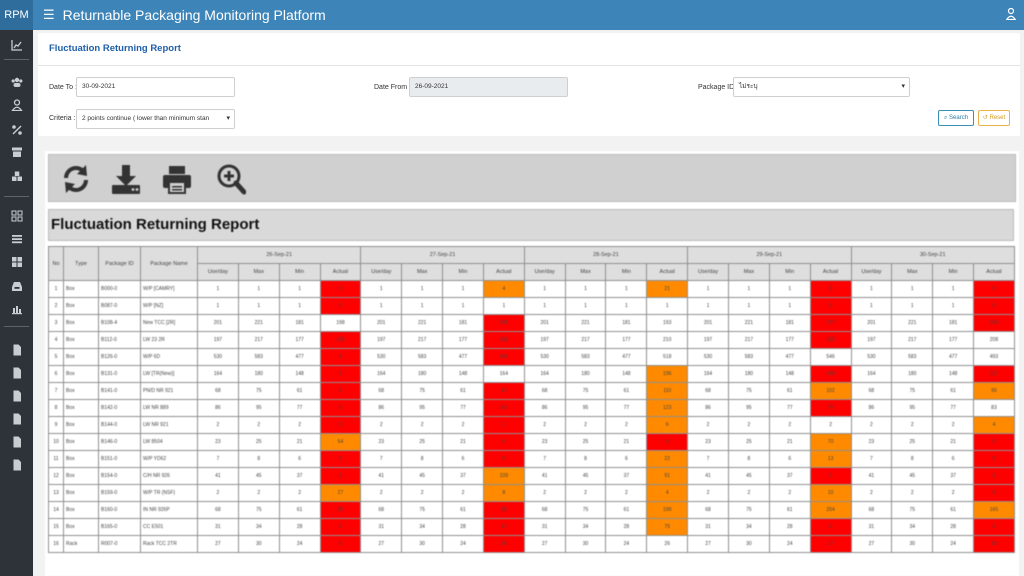 The image size is (1024, 576). What do you see at coordinates (56, 544) in the screenshot?
I see `row-no: 16` at bounding box center [56, 544].